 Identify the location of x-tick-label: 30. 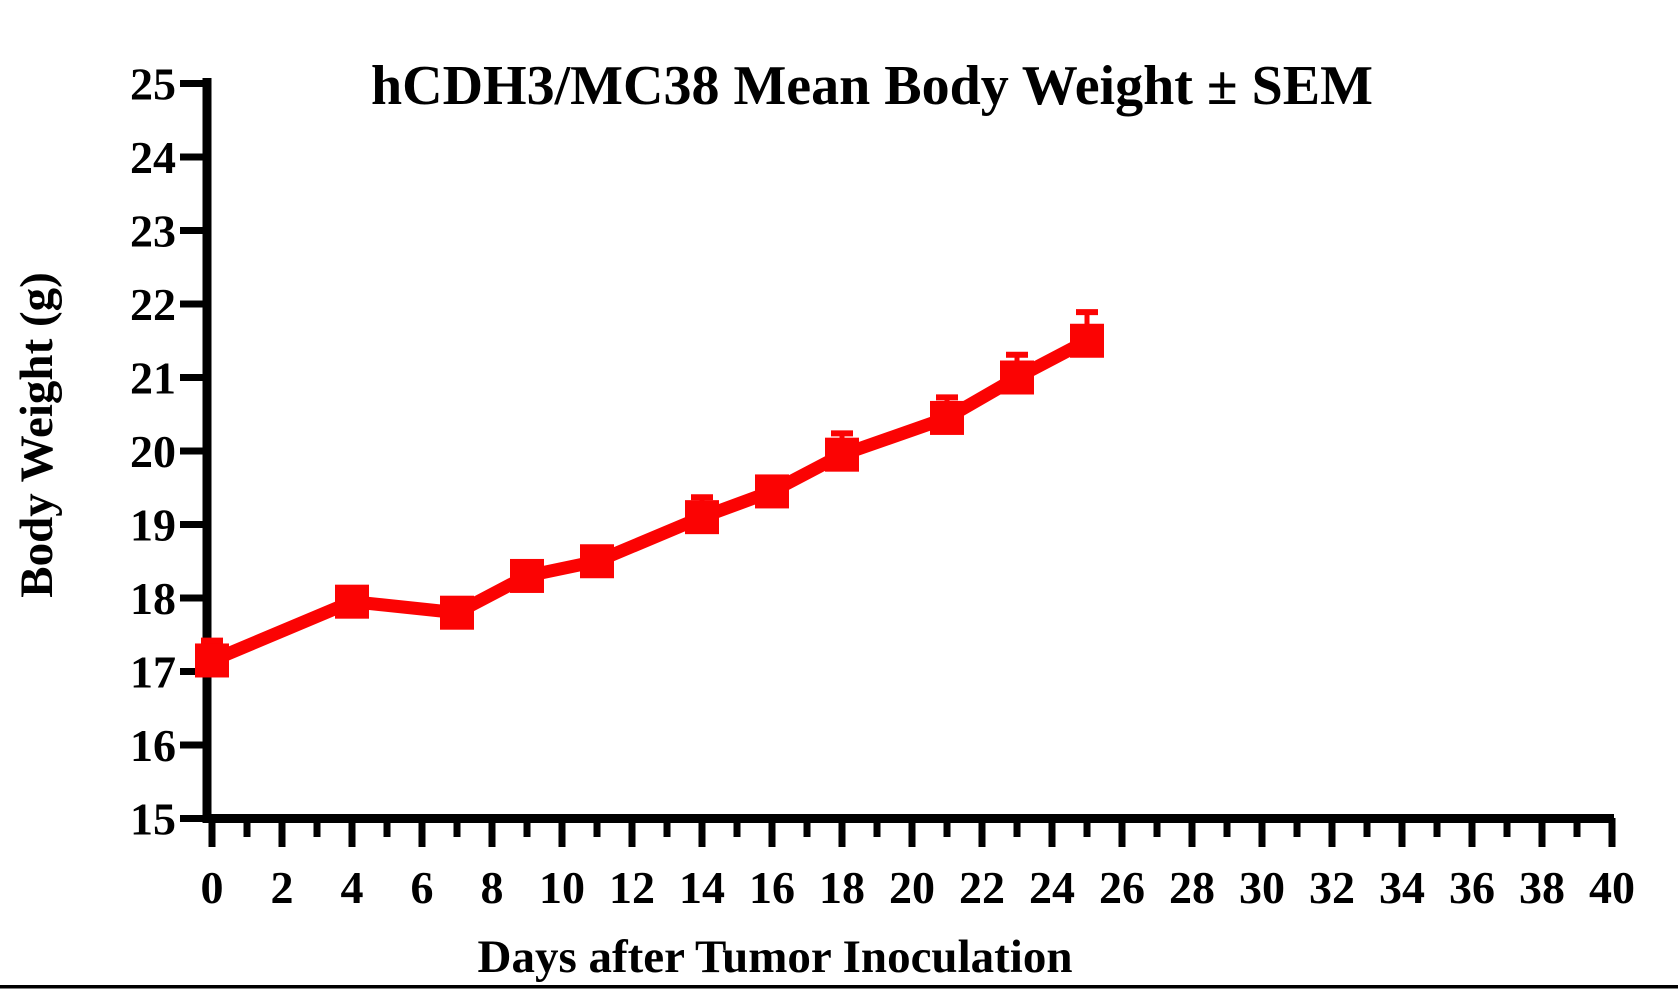
(1262, 887).